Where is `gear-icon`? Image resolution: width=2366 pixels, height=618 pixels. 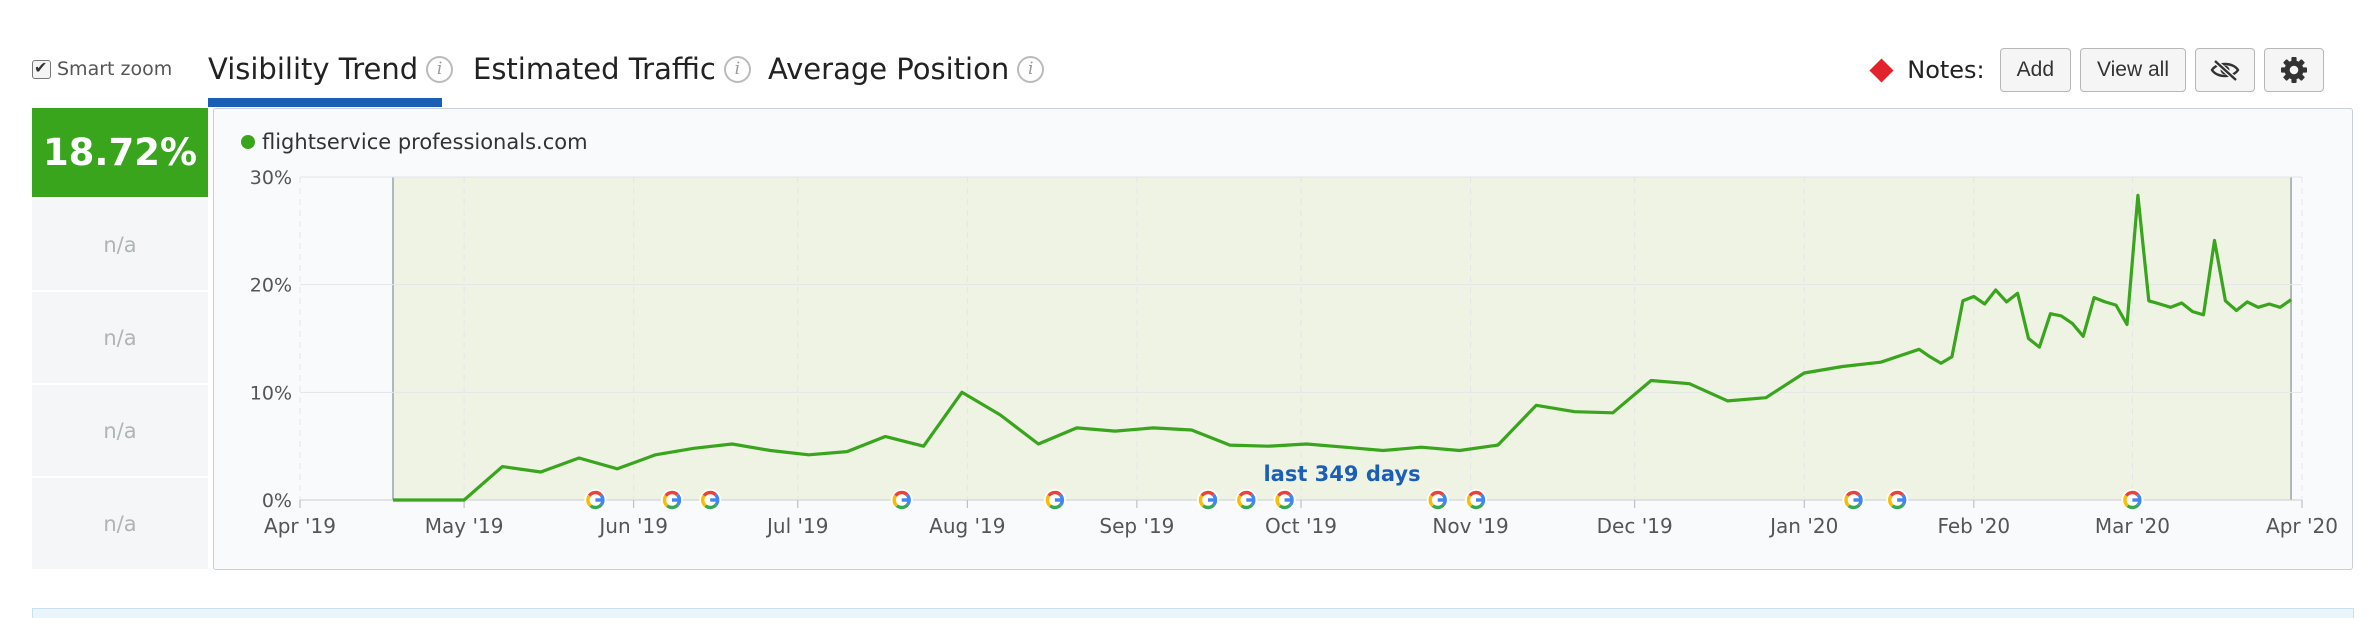 gear-icon is located at coordinates (2294, 70).